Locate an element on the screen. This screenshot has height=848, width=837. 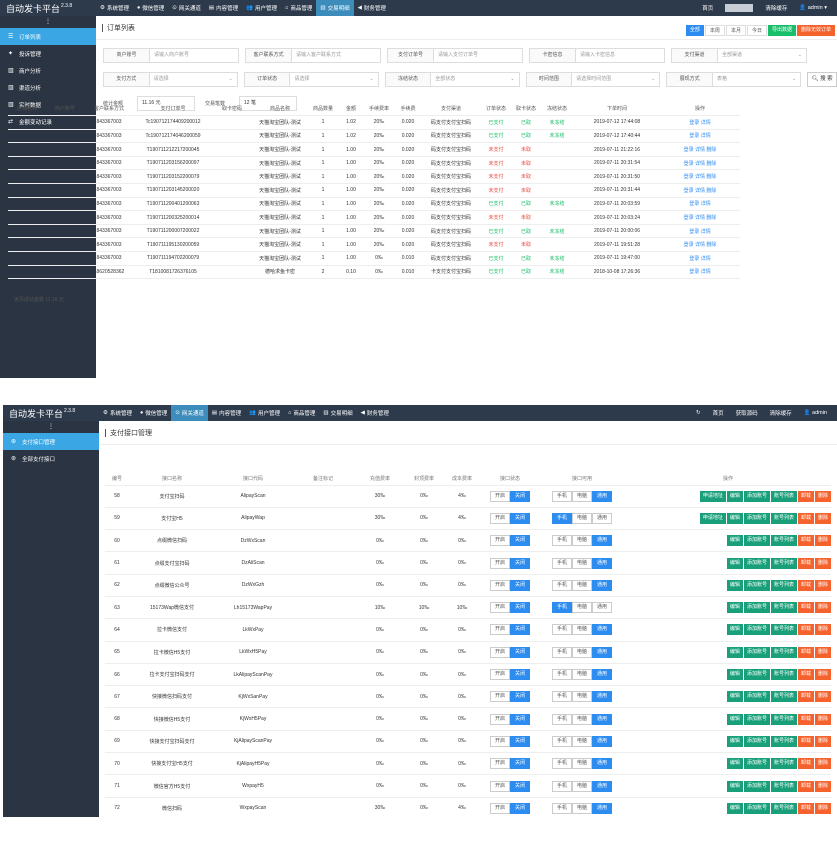
nav-item-4: 👥 用户管理 is located at coordinates (261, 8).